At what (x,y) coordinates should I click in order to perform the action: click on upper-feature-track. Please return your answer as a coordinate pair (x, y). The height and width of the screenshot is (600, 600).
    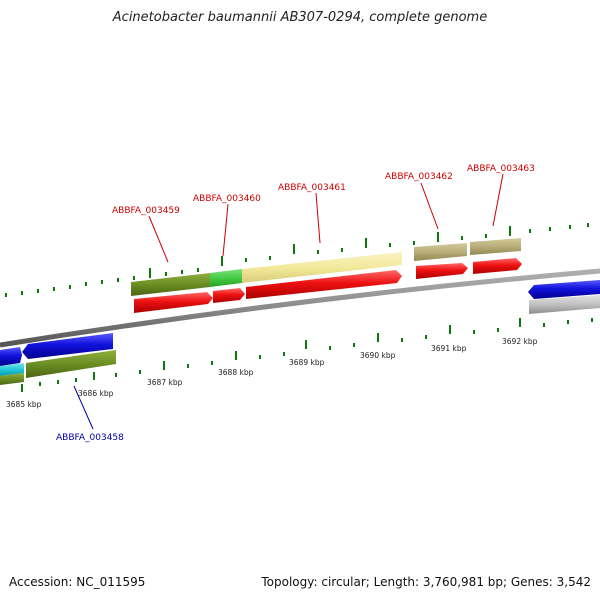
    Looking at the image, I should click on (326, 267).